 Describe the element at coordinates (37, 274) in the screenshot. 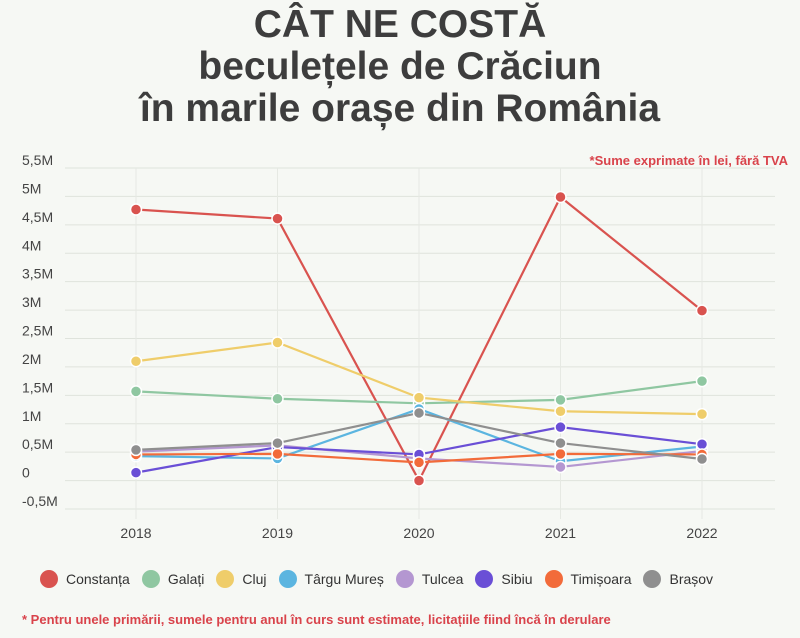

I see `y-tick-label: 3,5M` at that location.